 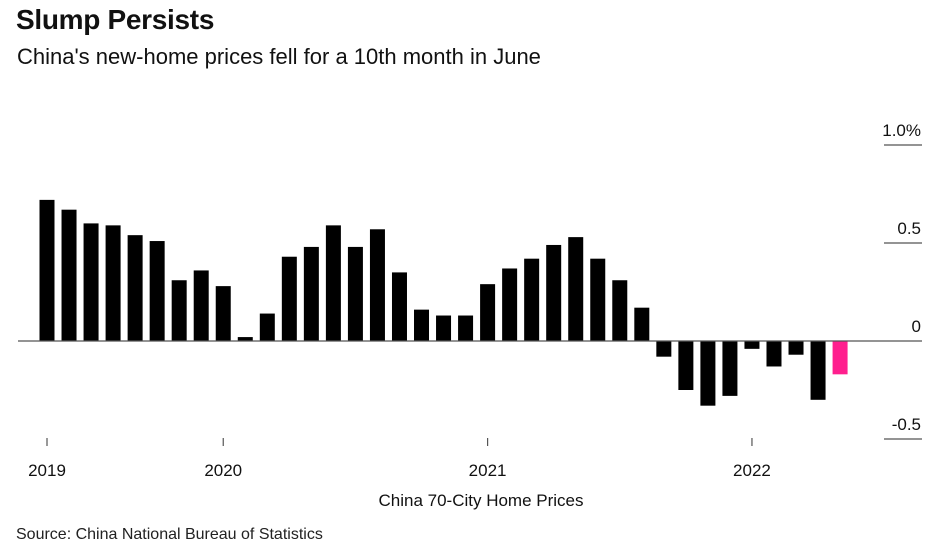 What do you see at coordinates (752, 470) in the screenshot?
I see `x-tick-label: 2022` at bounding box center [752, 470].